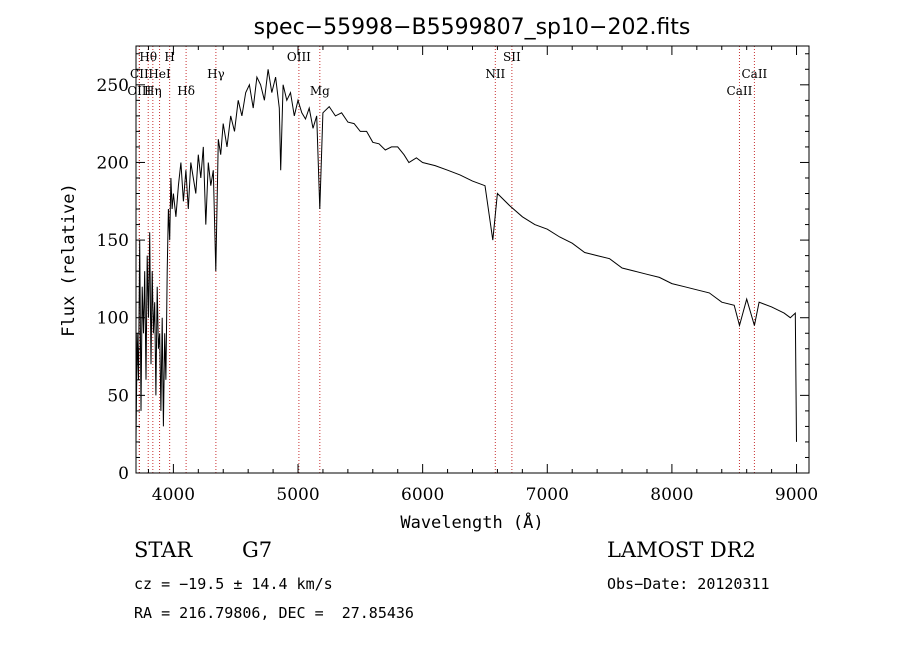 The height and width of the screenshot is (649, 900). What do you see at coordinates (113, 86) in the screenshot?
I see `y-tick-label: 250` at bounding box center [113, 86].